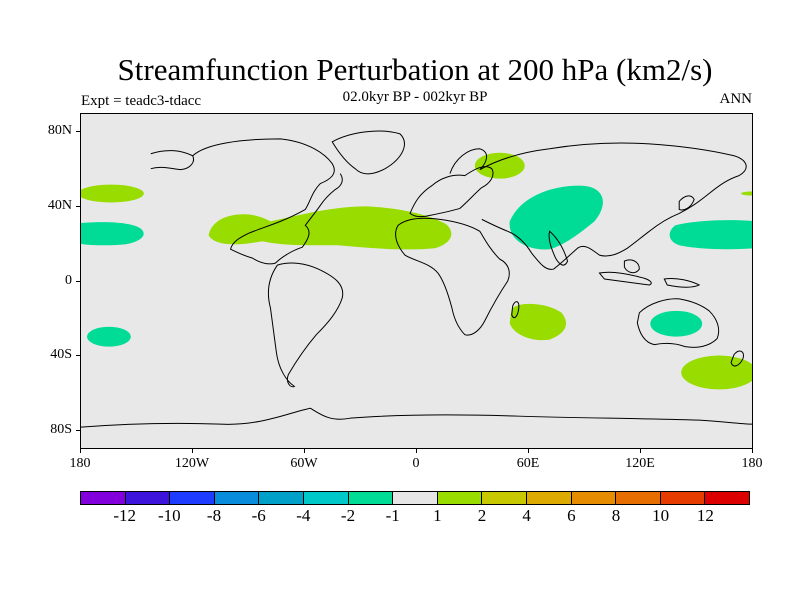 Image resolution: width=800 pixels, height=600 pixels. I want to click on lon-label-120w: 120W, so click(192, 463).